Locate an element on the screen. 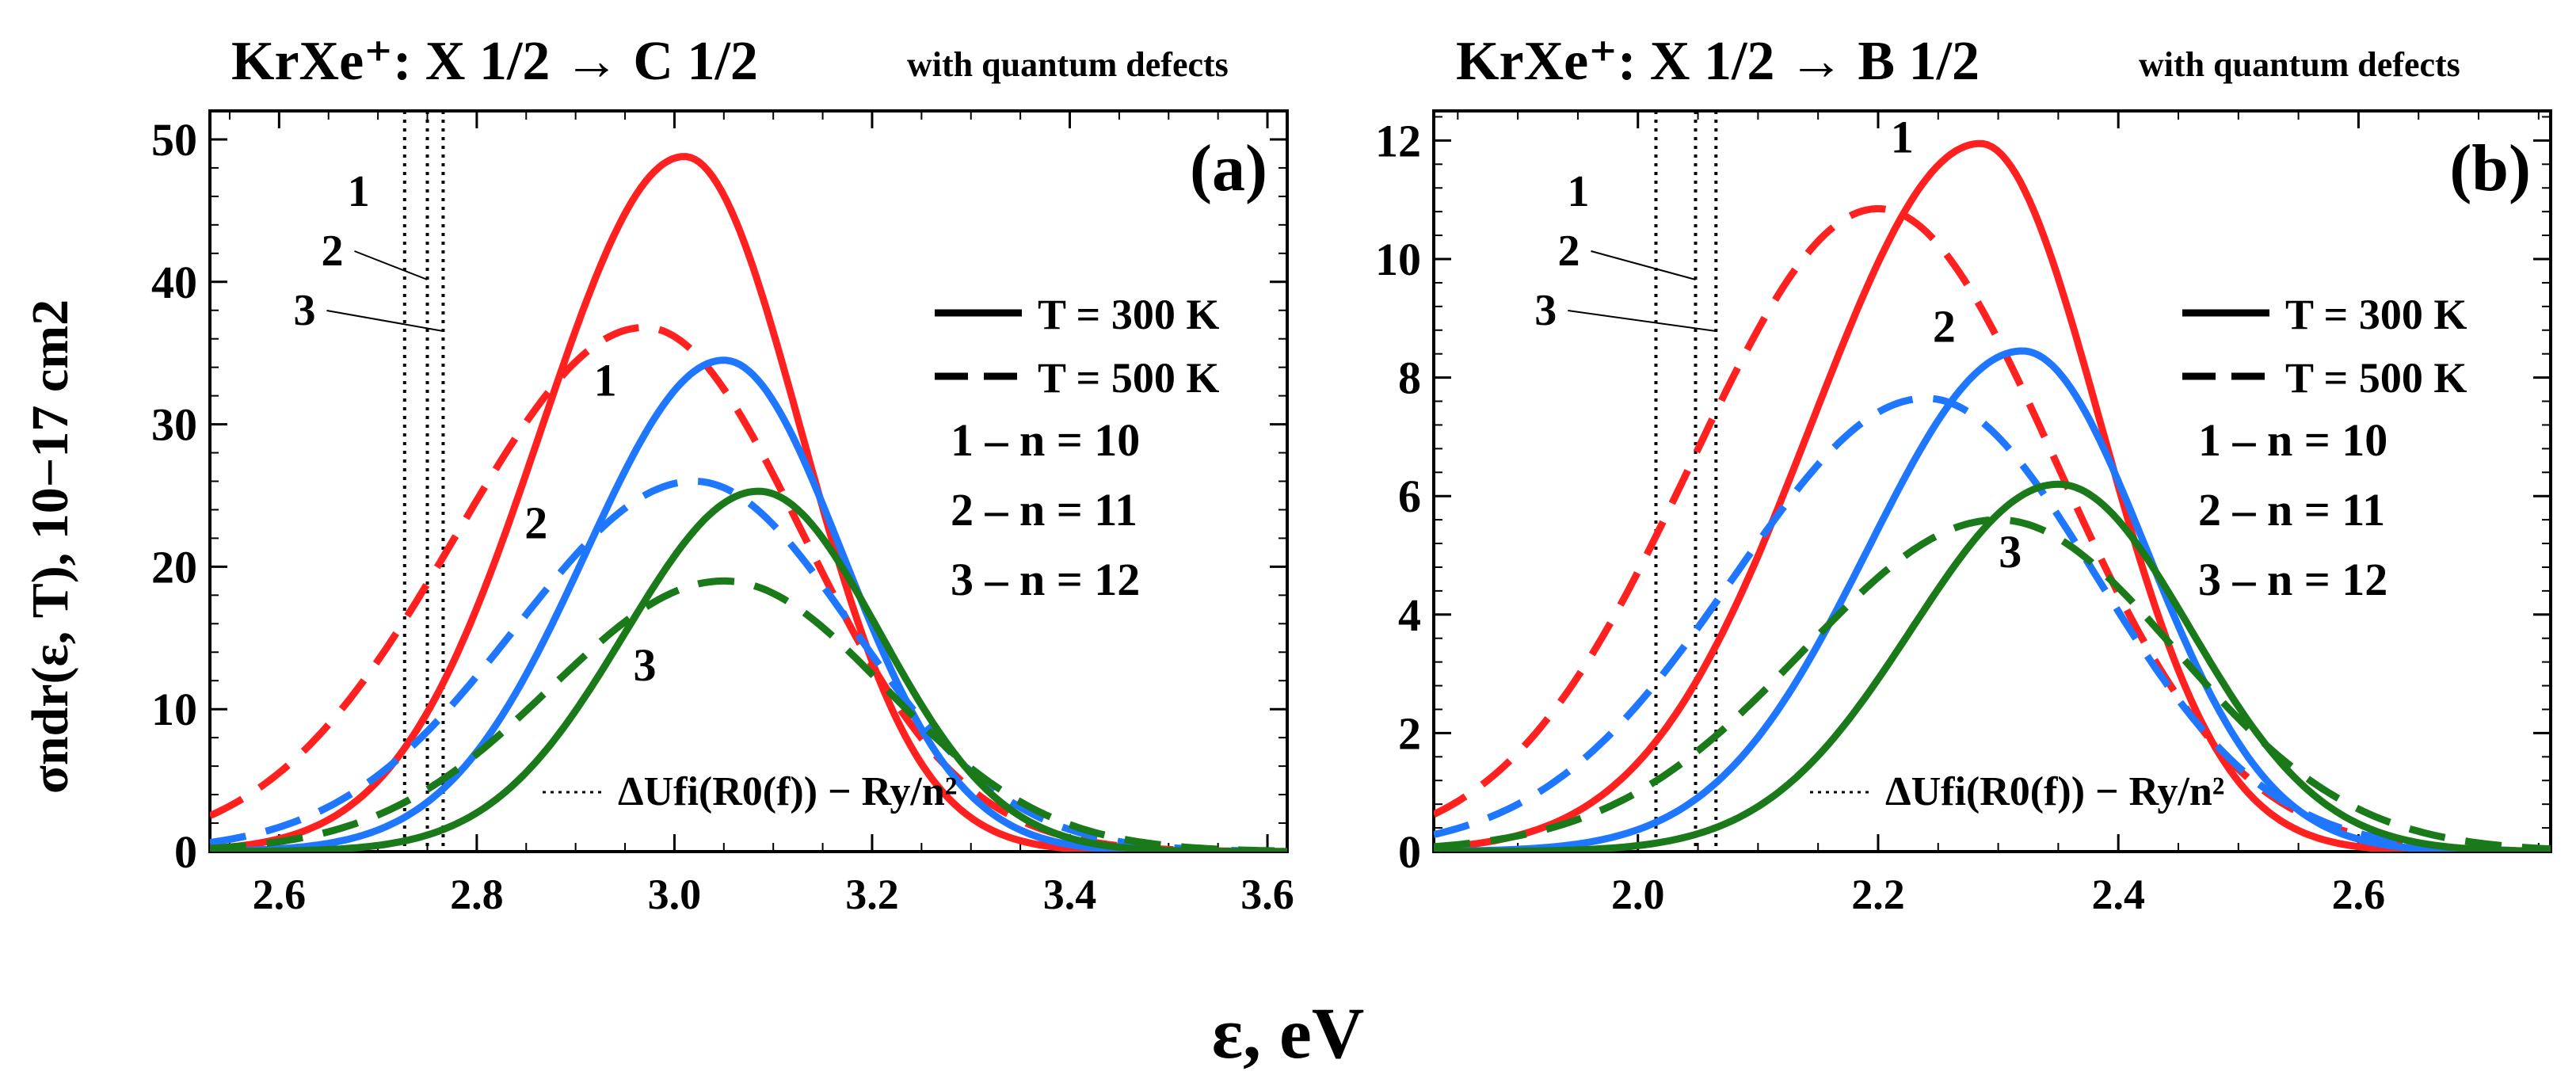 This screenshot has width=2576, height=1075. y-tick-label: 20 is located at coordinates (174, 567).